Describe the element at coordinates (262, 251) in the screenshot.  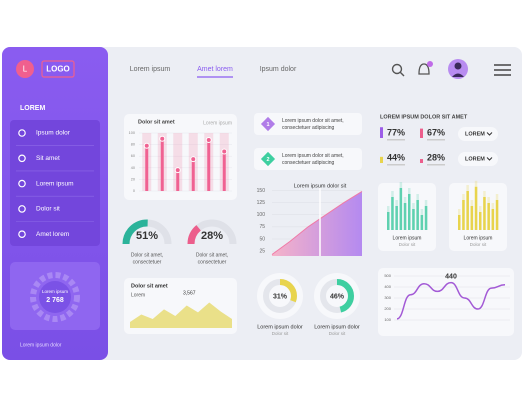
I see `y-tick-label: 25` at that location.